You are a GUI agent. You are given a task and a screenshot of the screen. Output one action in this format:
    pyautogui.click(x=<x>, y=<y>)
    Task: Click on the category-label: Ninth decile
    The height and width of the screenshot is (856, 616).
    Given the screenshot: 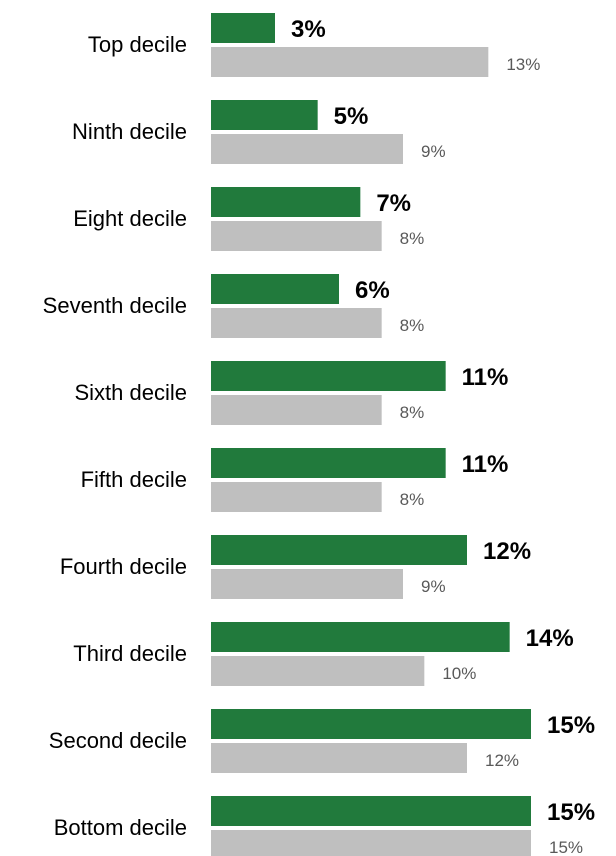 What is the action you would take?
    pyautogui.click(x=129, y=131)
    